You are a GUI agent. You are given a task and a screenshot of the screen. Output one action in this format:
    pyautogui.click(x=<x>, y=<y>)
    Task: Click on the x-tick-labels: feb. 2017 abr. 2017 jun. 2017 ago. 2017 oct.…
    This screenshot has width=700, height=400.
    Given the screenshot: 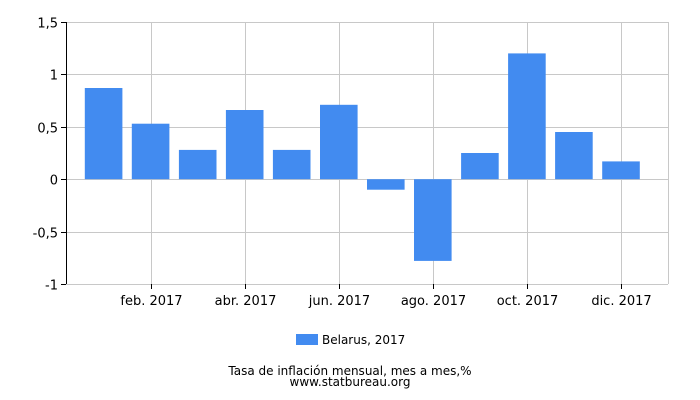 What is the action you would take?
    pyautogui.click(x=385, y=301)
    